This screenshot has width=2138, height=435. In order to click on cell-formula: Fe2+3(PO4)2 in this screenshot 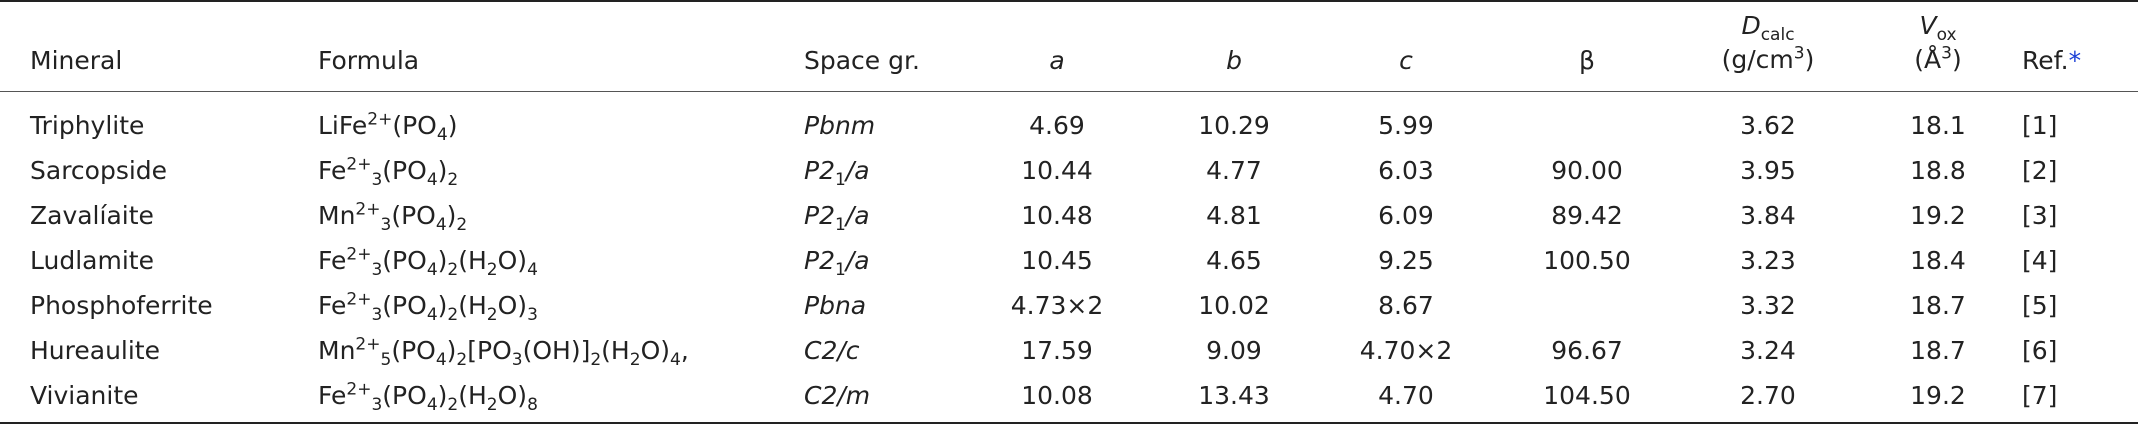, I will do `click(561, 170)`.